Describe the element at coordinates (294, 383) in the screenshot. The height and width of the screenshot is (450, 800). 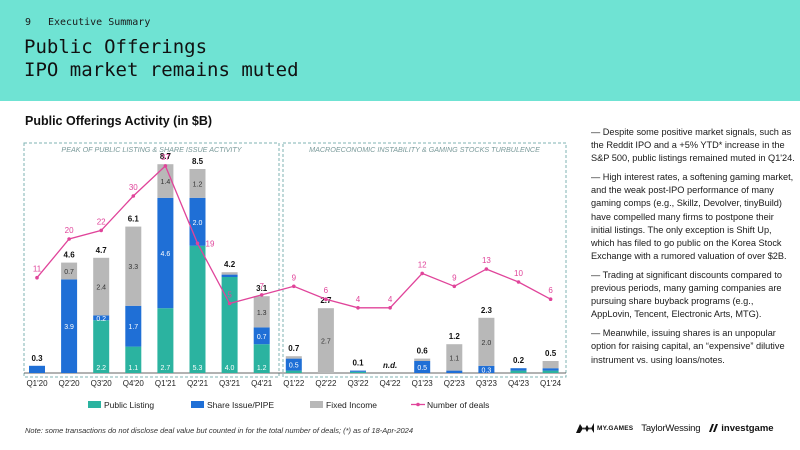
I see `x-tick-label: Q1'22` at that location.